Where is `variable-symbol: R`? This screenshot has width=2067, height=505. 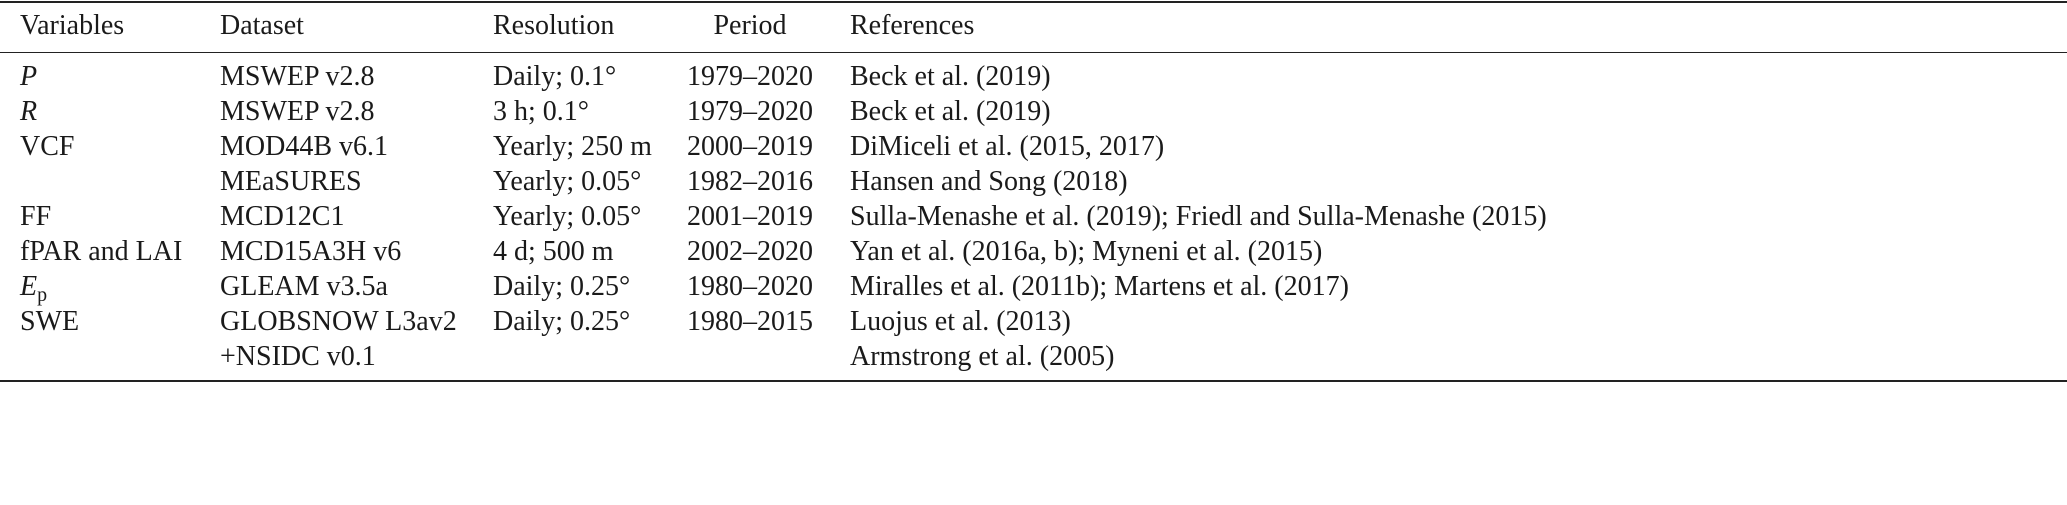 variable-symbol: R is located at coordinates (29, 111).